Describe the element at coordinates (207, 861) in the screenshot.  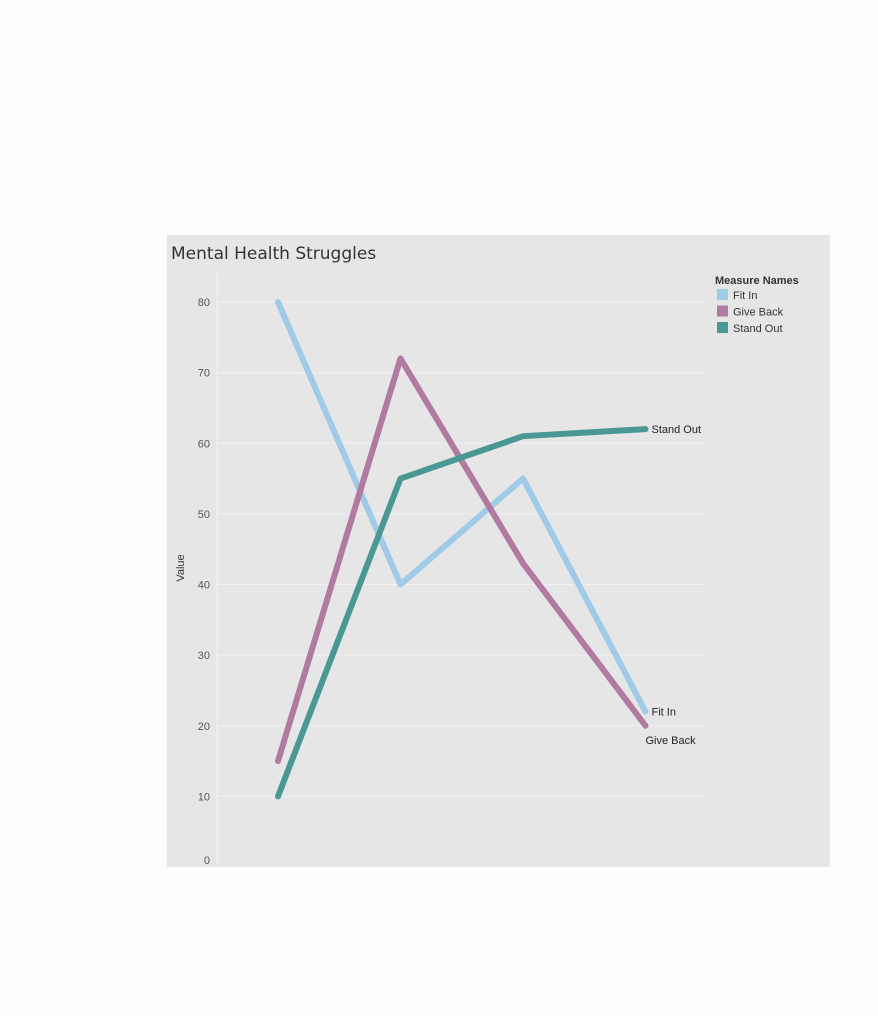
I see `y-tick-label: 0` at that location.